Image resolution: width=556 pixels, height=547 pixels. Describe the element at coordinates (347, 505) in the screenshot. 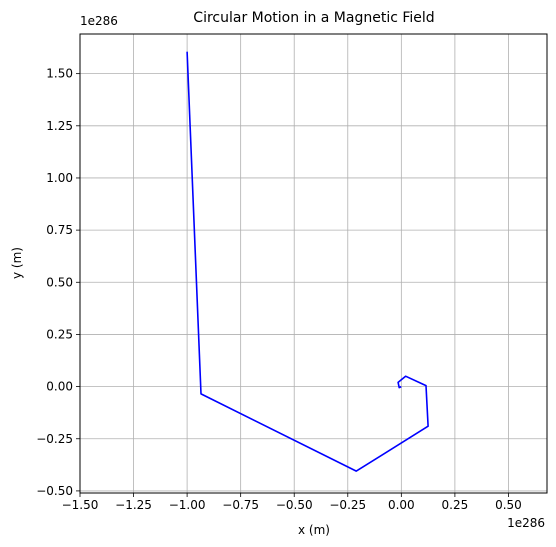

I see `x-tick-label: −0.25` at that location.